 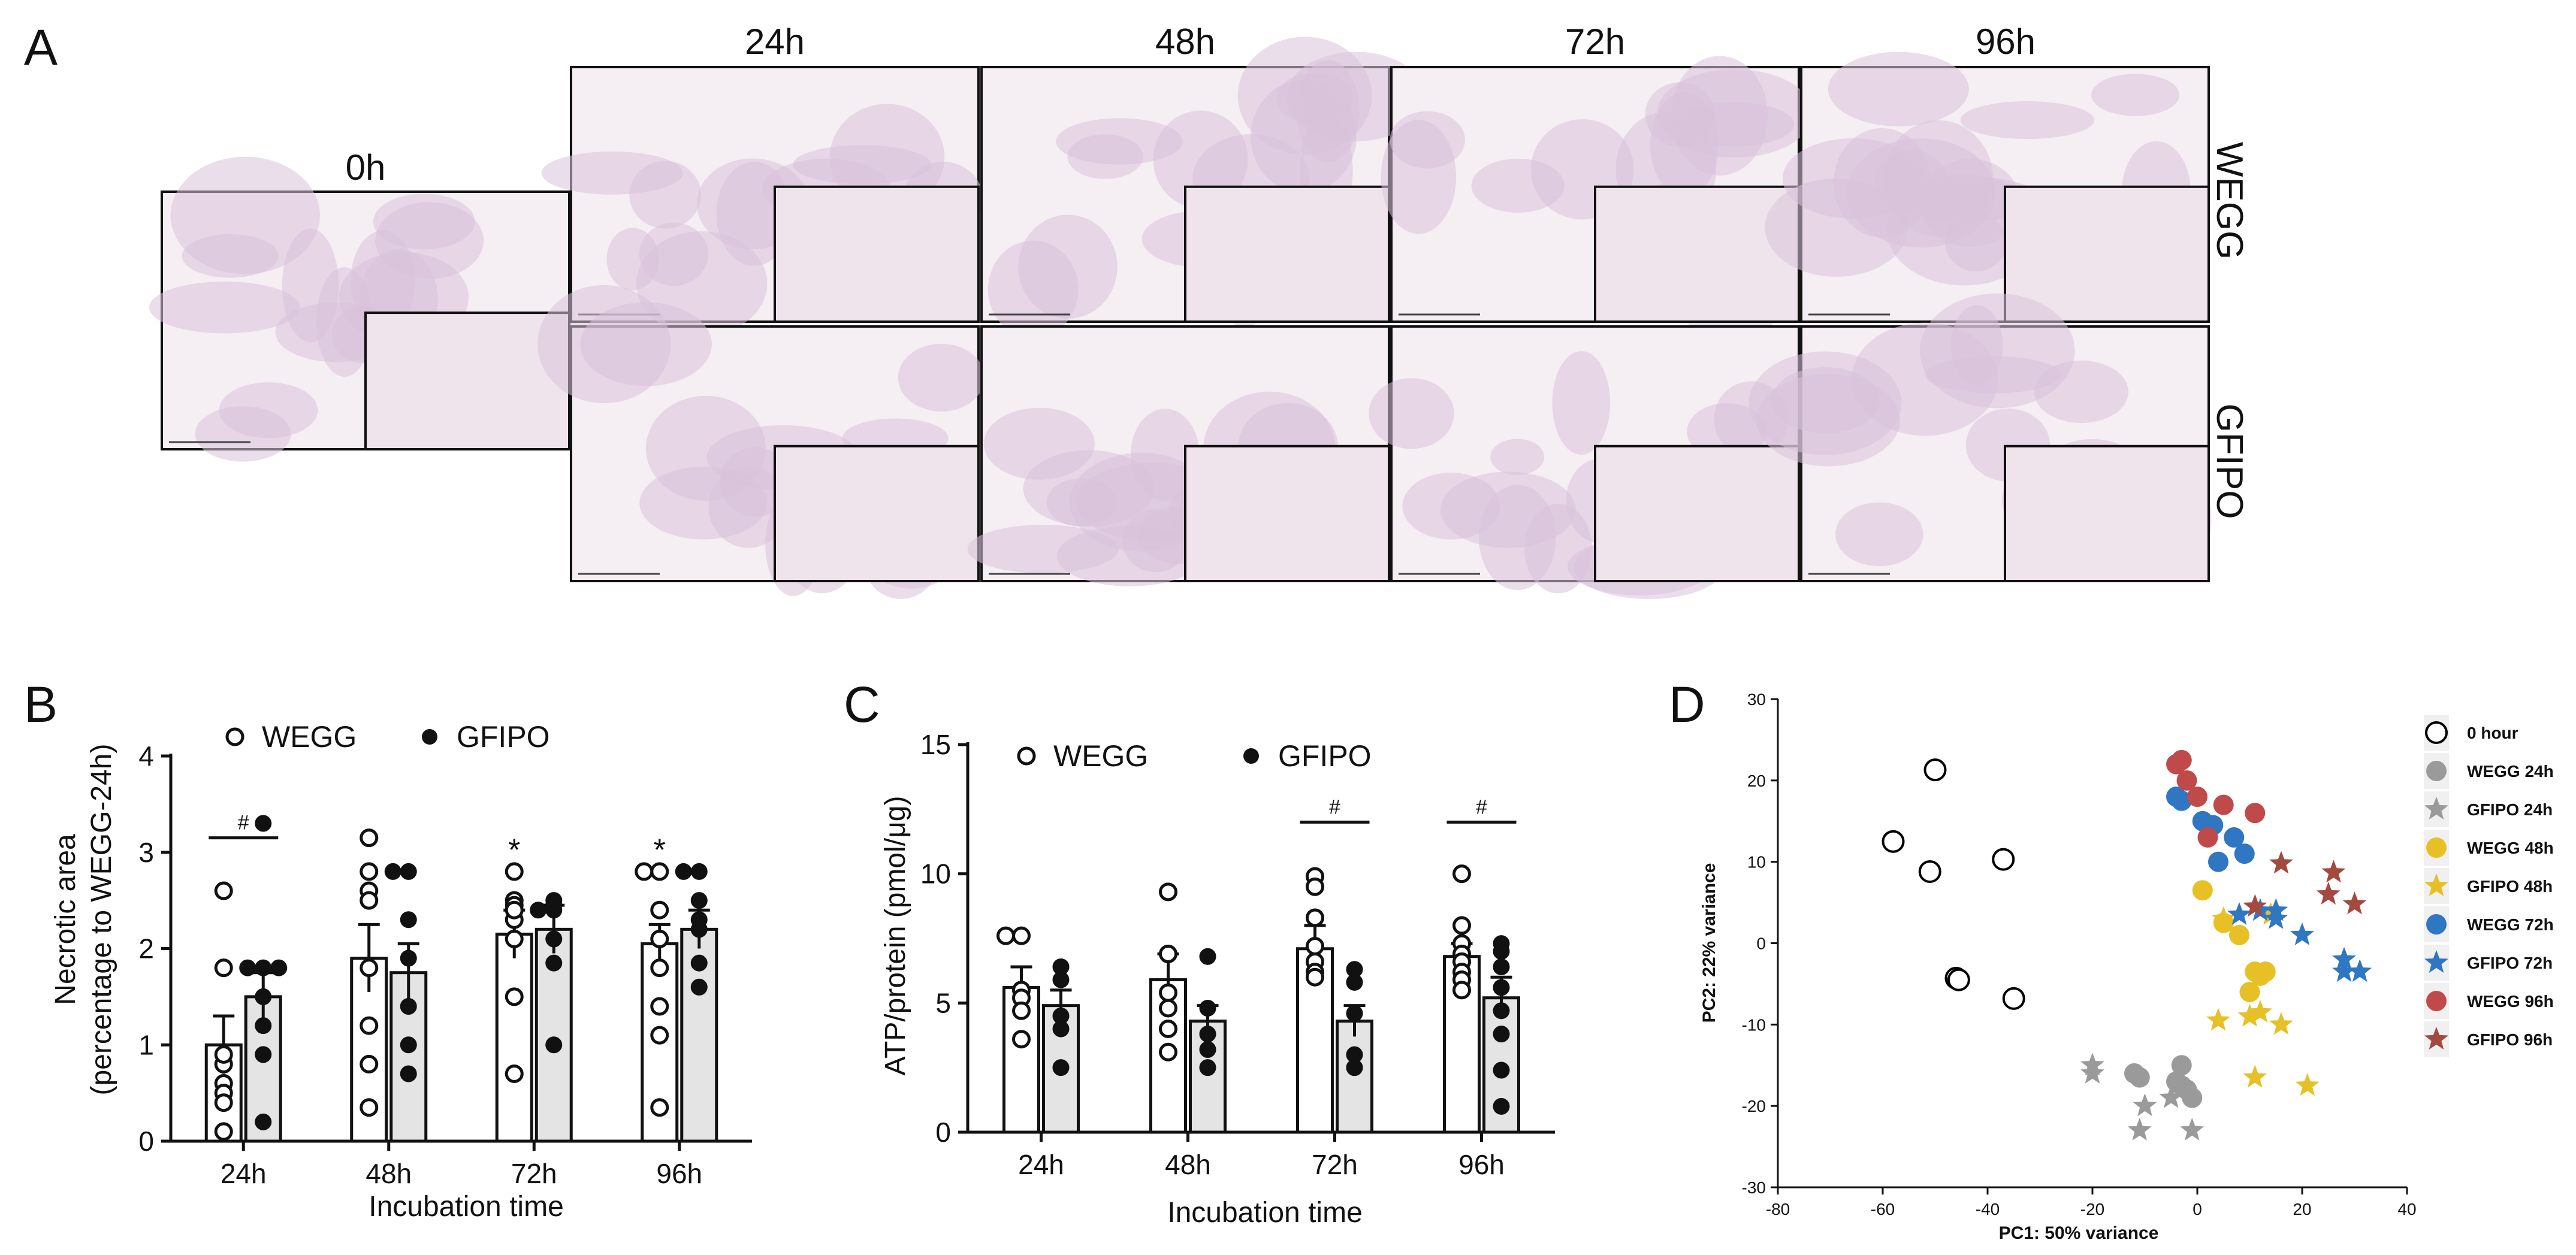 What do you see at coordinates (1954, 884) in the screenshot?
I see `series-0-hour` at bounding box center [1954, 884].